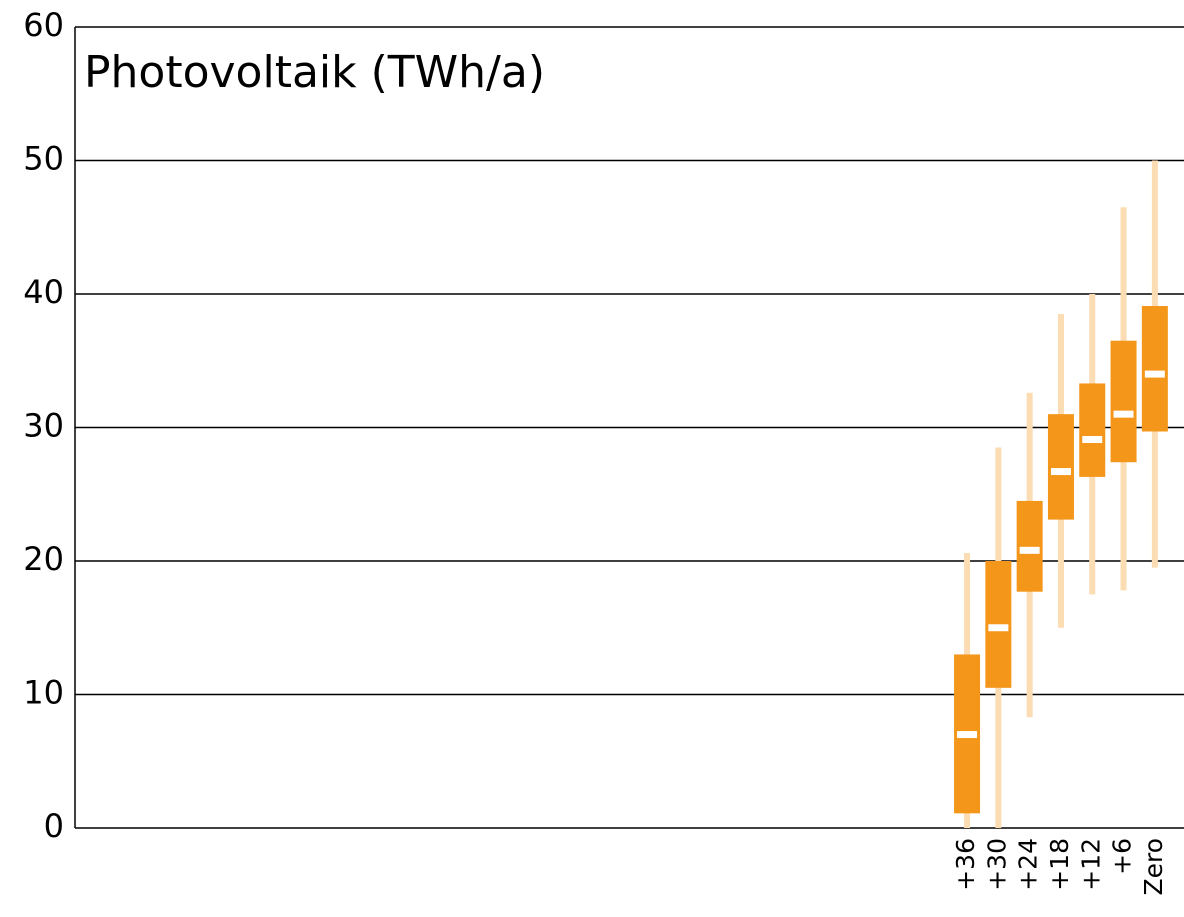  What do you see at coordinates (965, 864) in the screenshot?
I see `x-tick-label: +36` at bounding box center [965, 864].